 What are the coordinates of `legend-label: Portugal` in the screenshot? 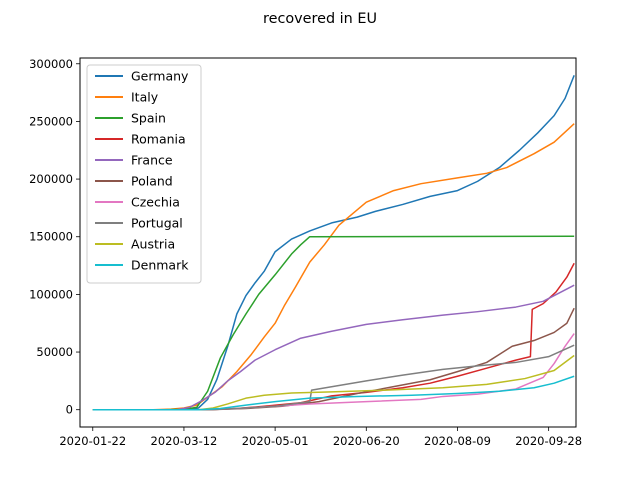 It's located at (157, 223).